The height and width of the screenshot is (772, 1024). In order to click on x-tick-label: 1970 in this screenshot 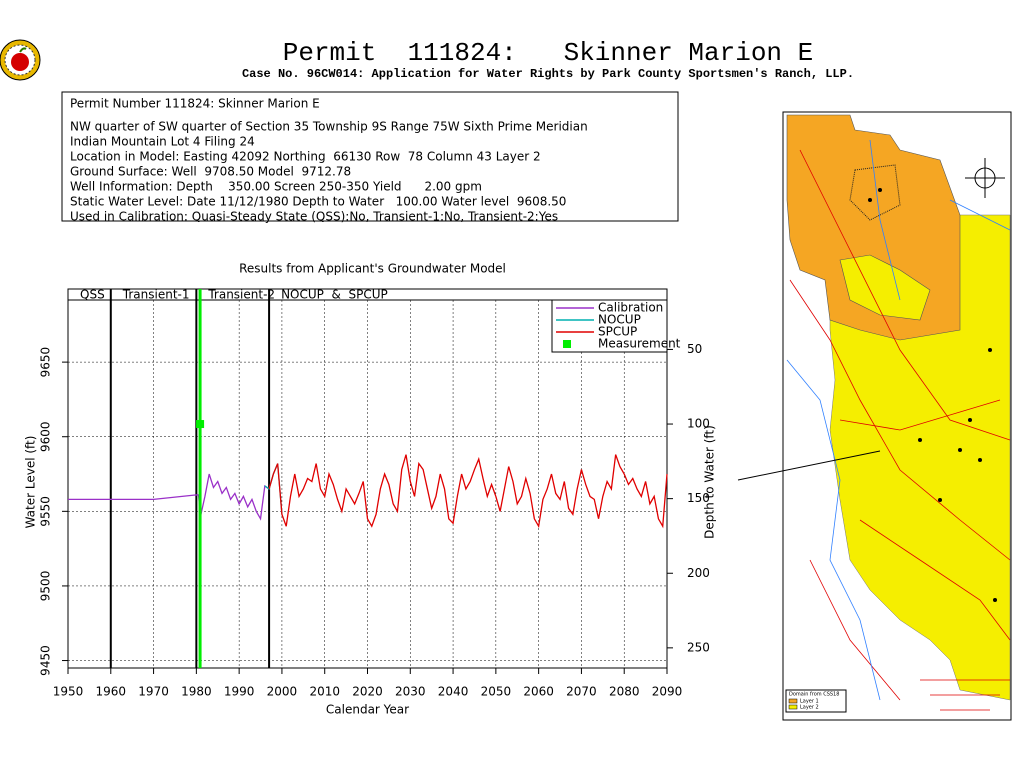, I will do `click(153, 692)`.